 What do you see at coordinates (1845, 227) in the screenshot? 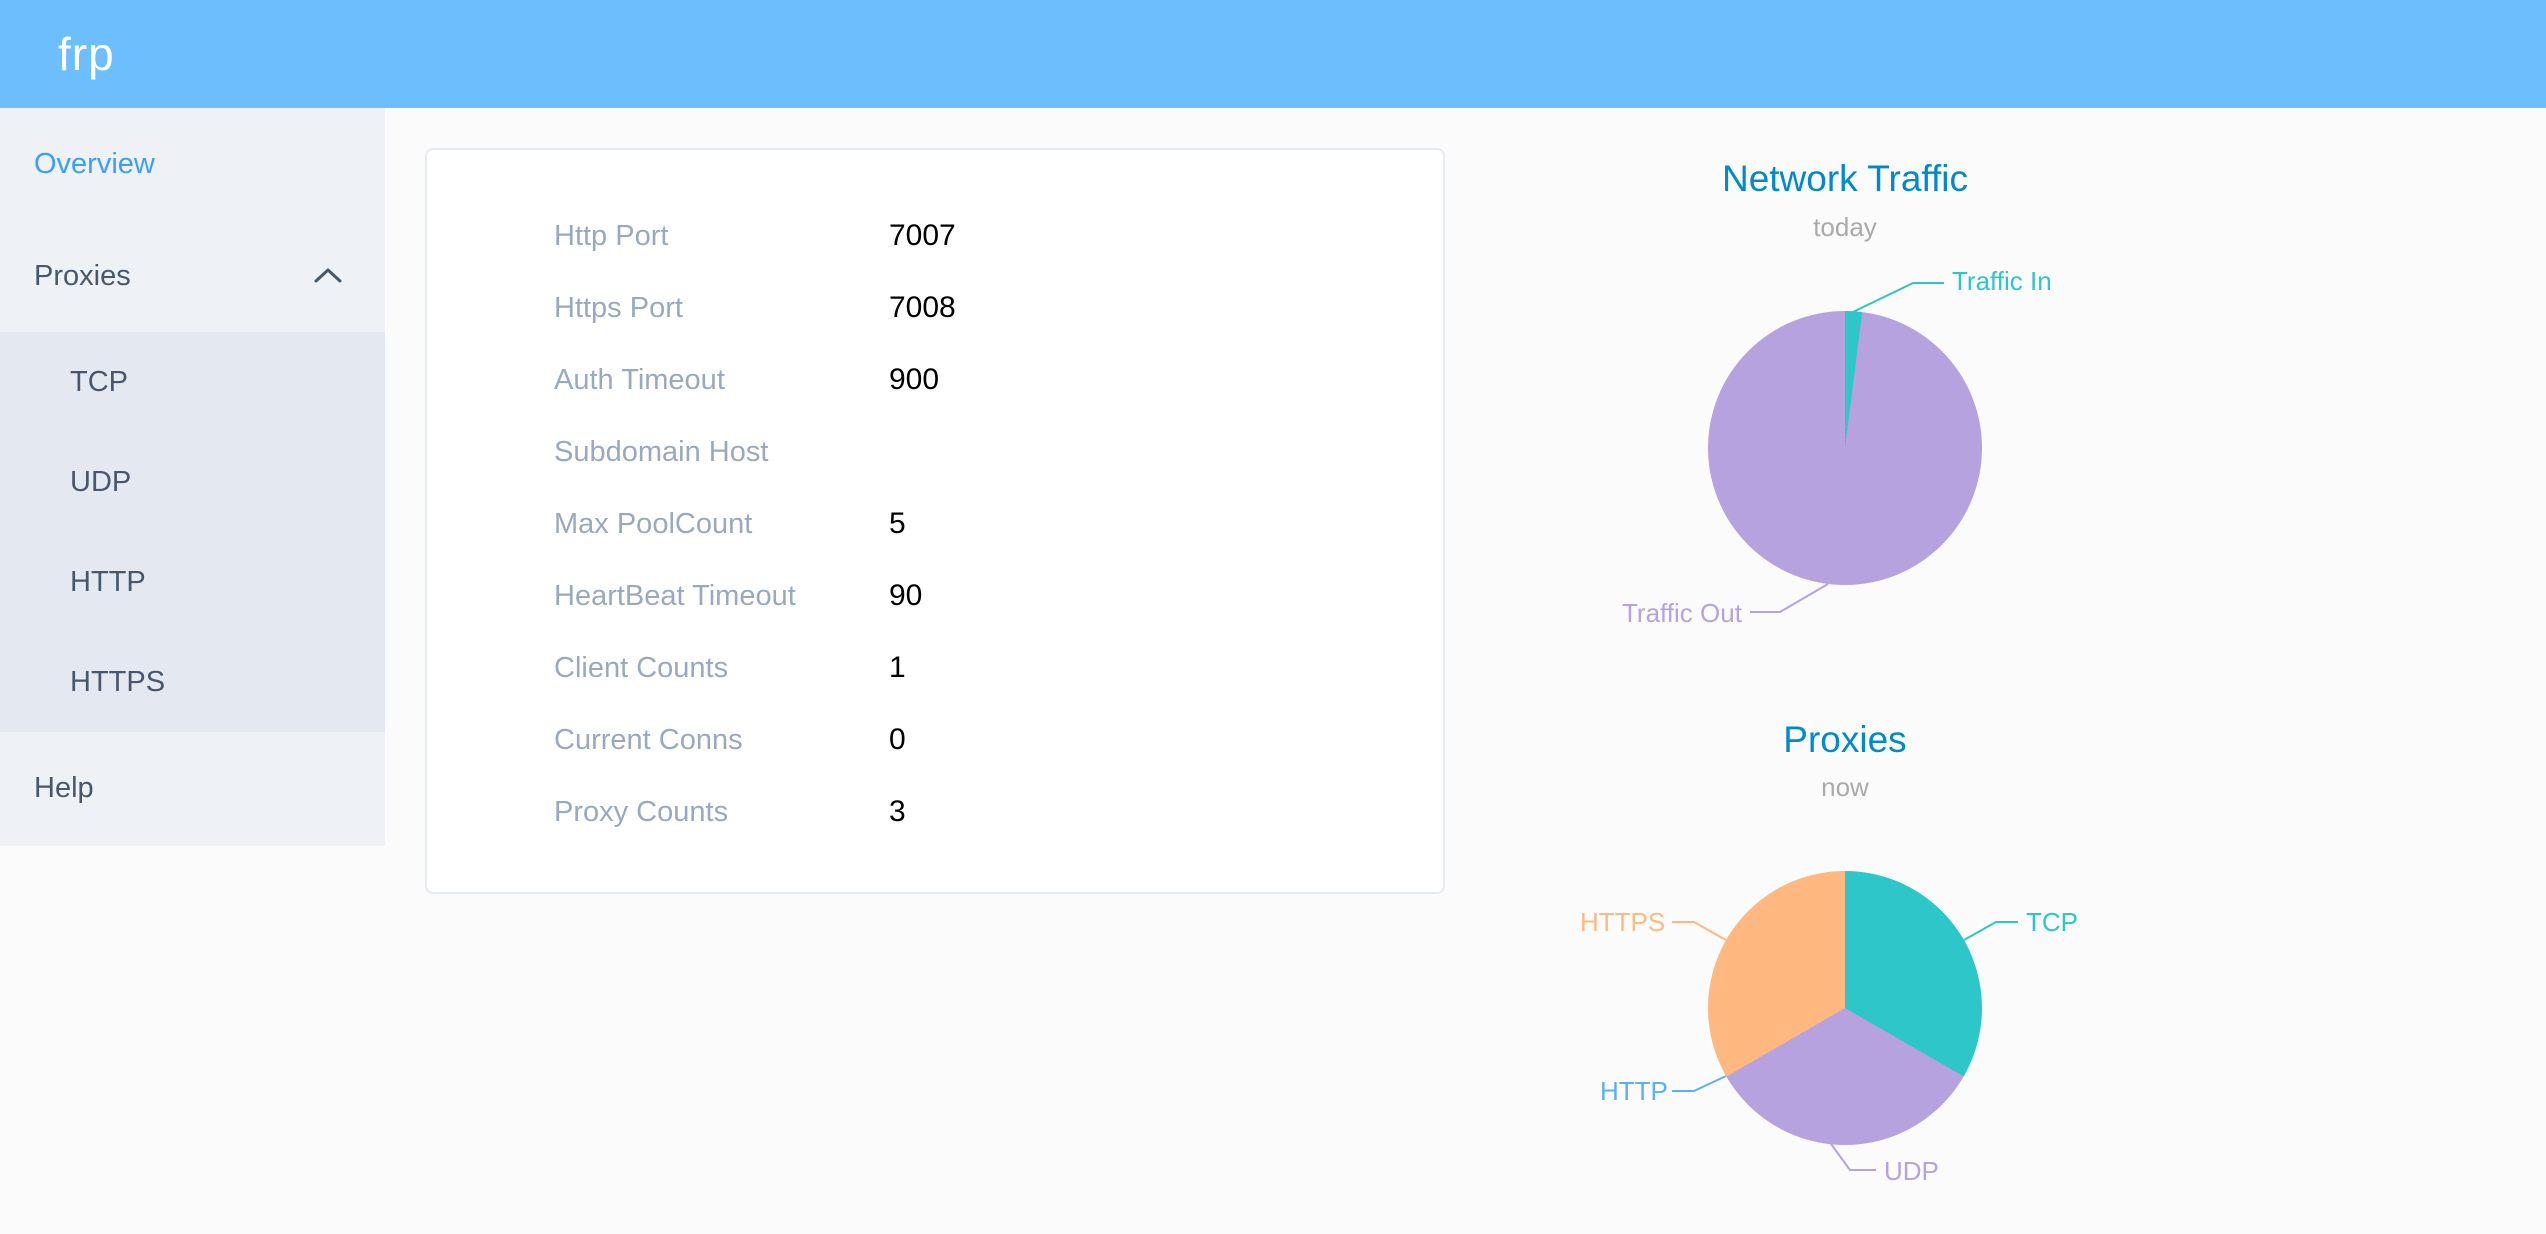
I see `network-traffic-subtitle: today` at bounding box center [1845, 227].